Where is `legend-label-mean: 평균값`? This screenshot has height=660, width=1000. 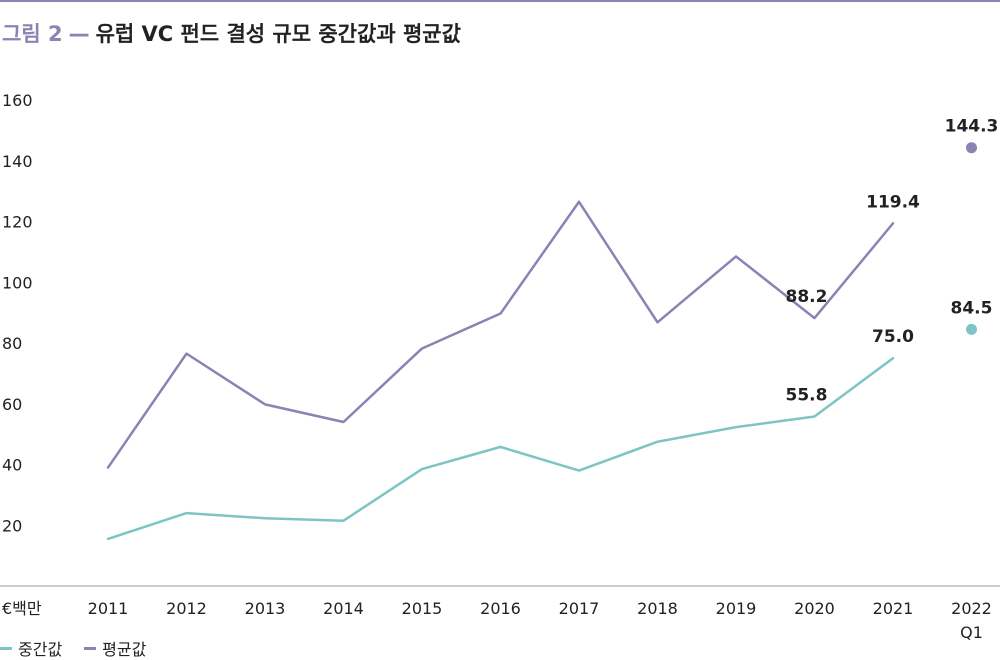 legend-label-mean: 평균값 is located at coordinates (124, 649).